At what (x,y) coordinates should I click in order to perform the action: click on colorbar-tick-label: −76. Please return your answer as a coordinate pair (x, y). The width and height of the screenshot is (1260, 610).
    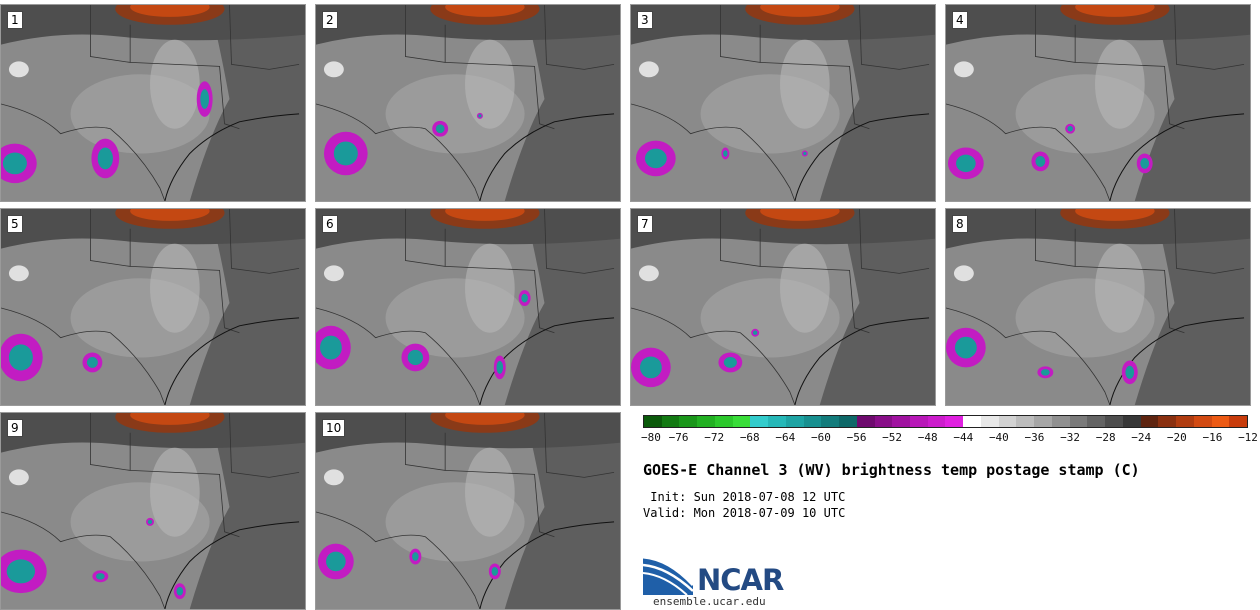
    Looking at the image, I should click on (678, 437).